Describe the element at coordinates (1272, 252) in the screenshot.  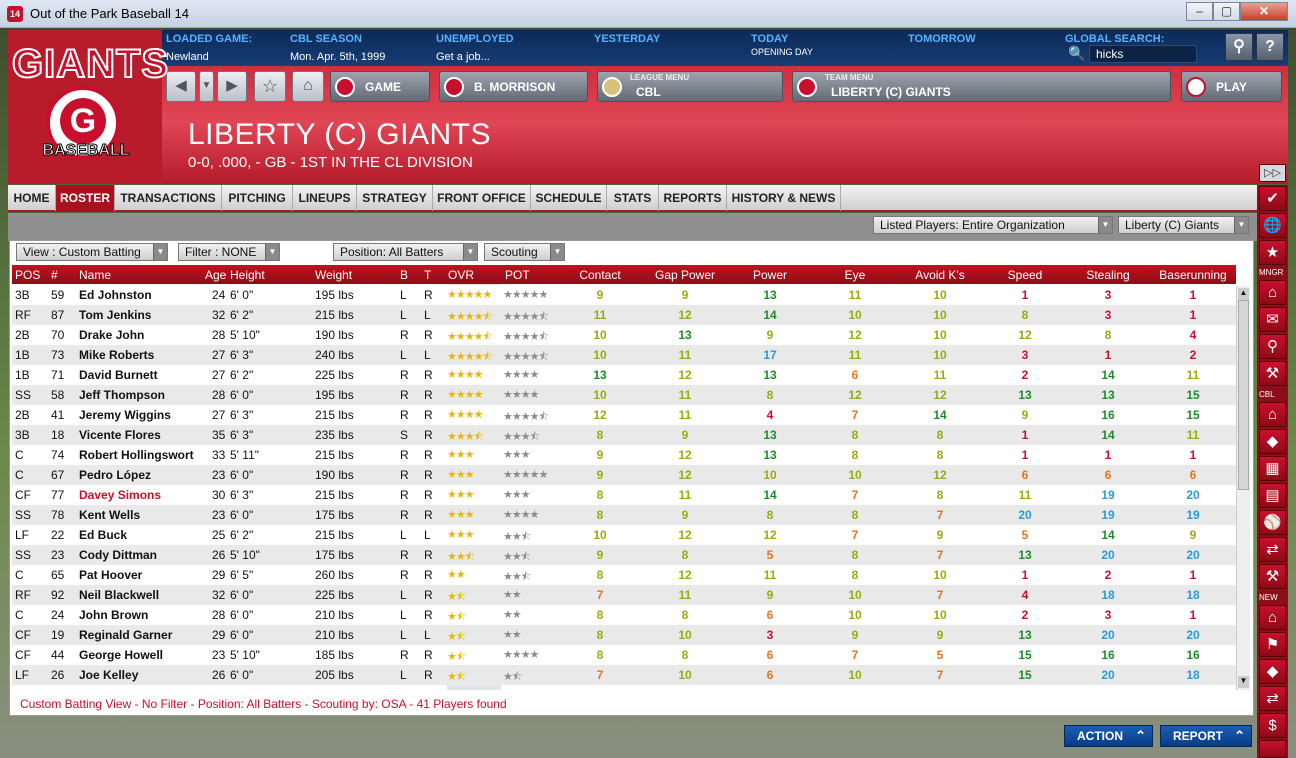
I see `sidebar-star-button: ★` at that location.